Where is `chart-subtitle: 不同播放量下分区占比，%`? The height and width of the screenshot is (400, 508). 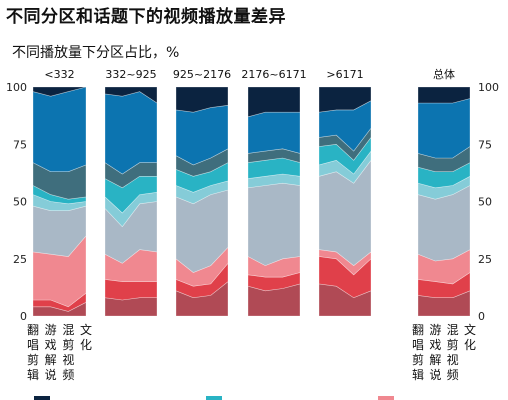
chart-subtitle: 不同播放量下分区占比，% is located at coordinates (96, 53).